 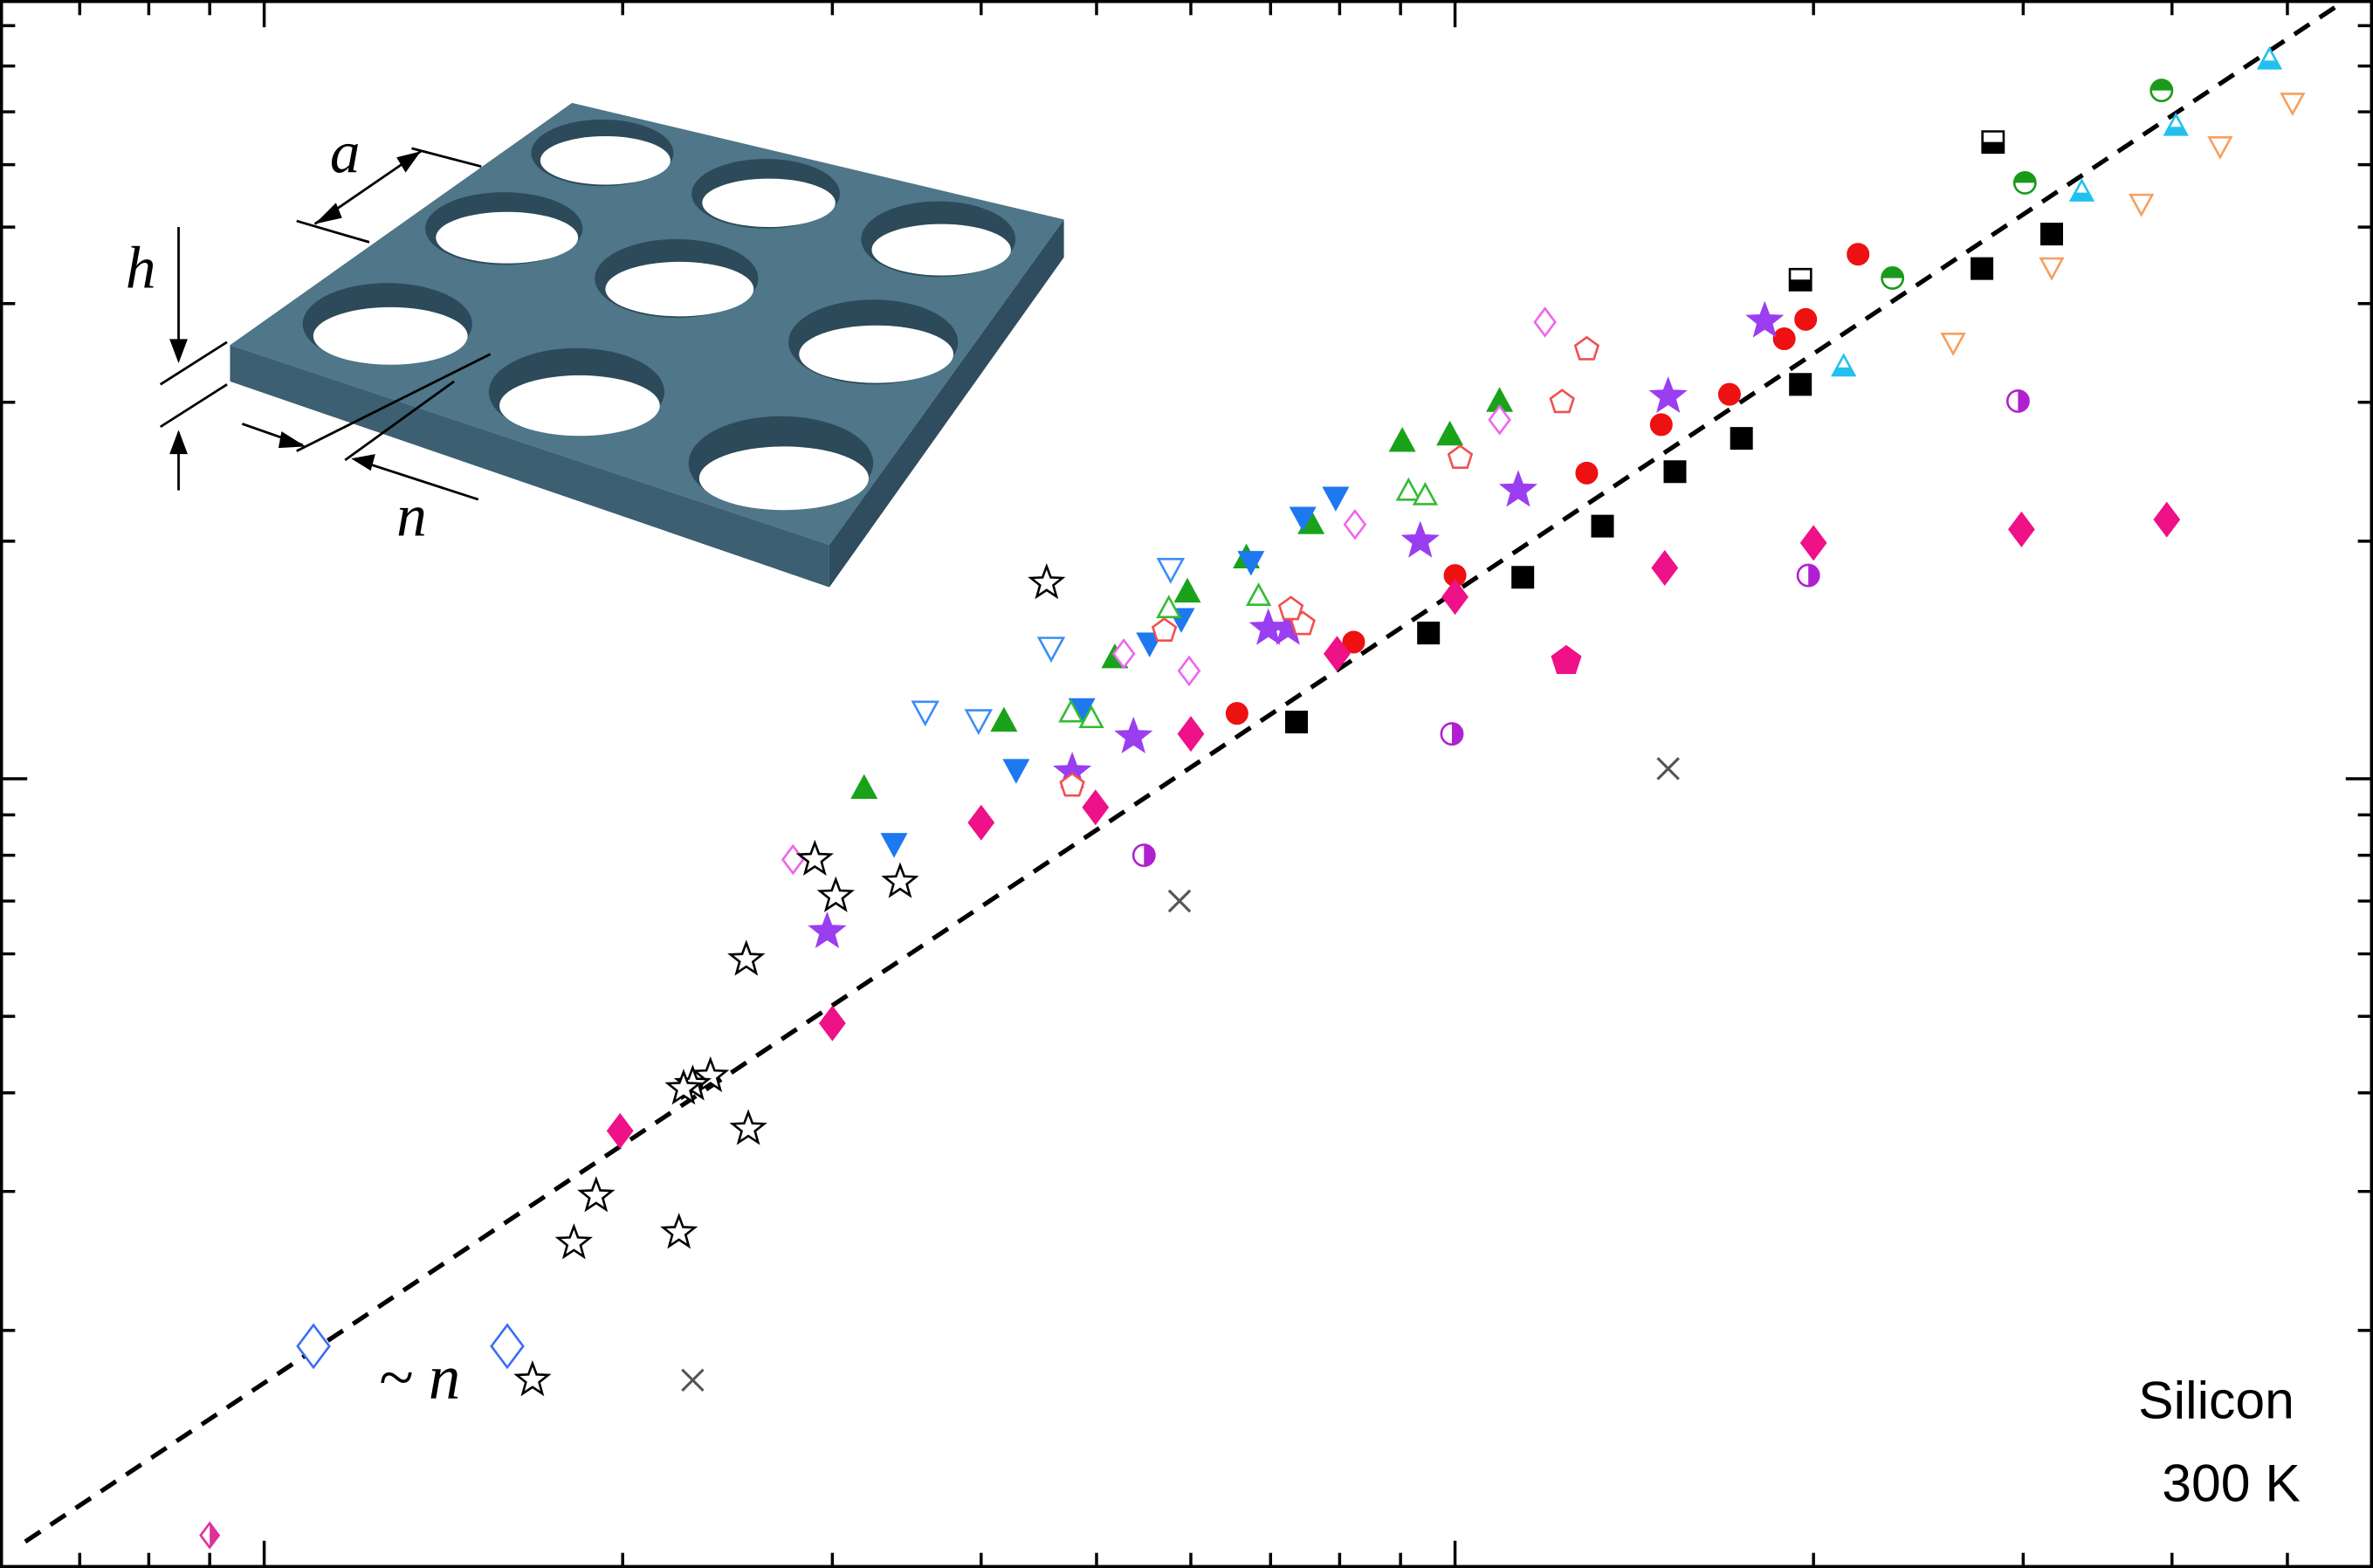 I want to click on marker-cross, so click(x=1668, y=769).